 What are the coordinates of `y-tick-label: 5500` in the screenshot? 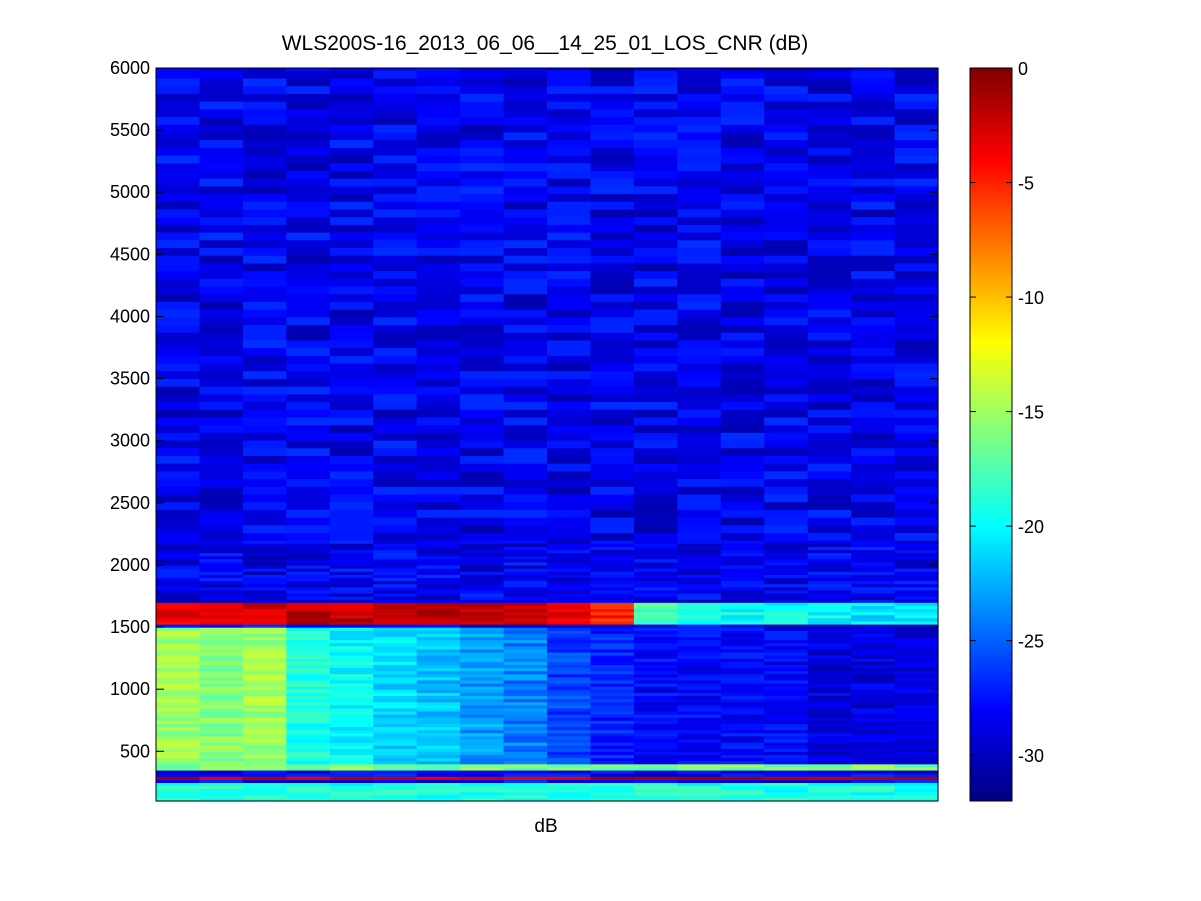 It's located at (130, 130).